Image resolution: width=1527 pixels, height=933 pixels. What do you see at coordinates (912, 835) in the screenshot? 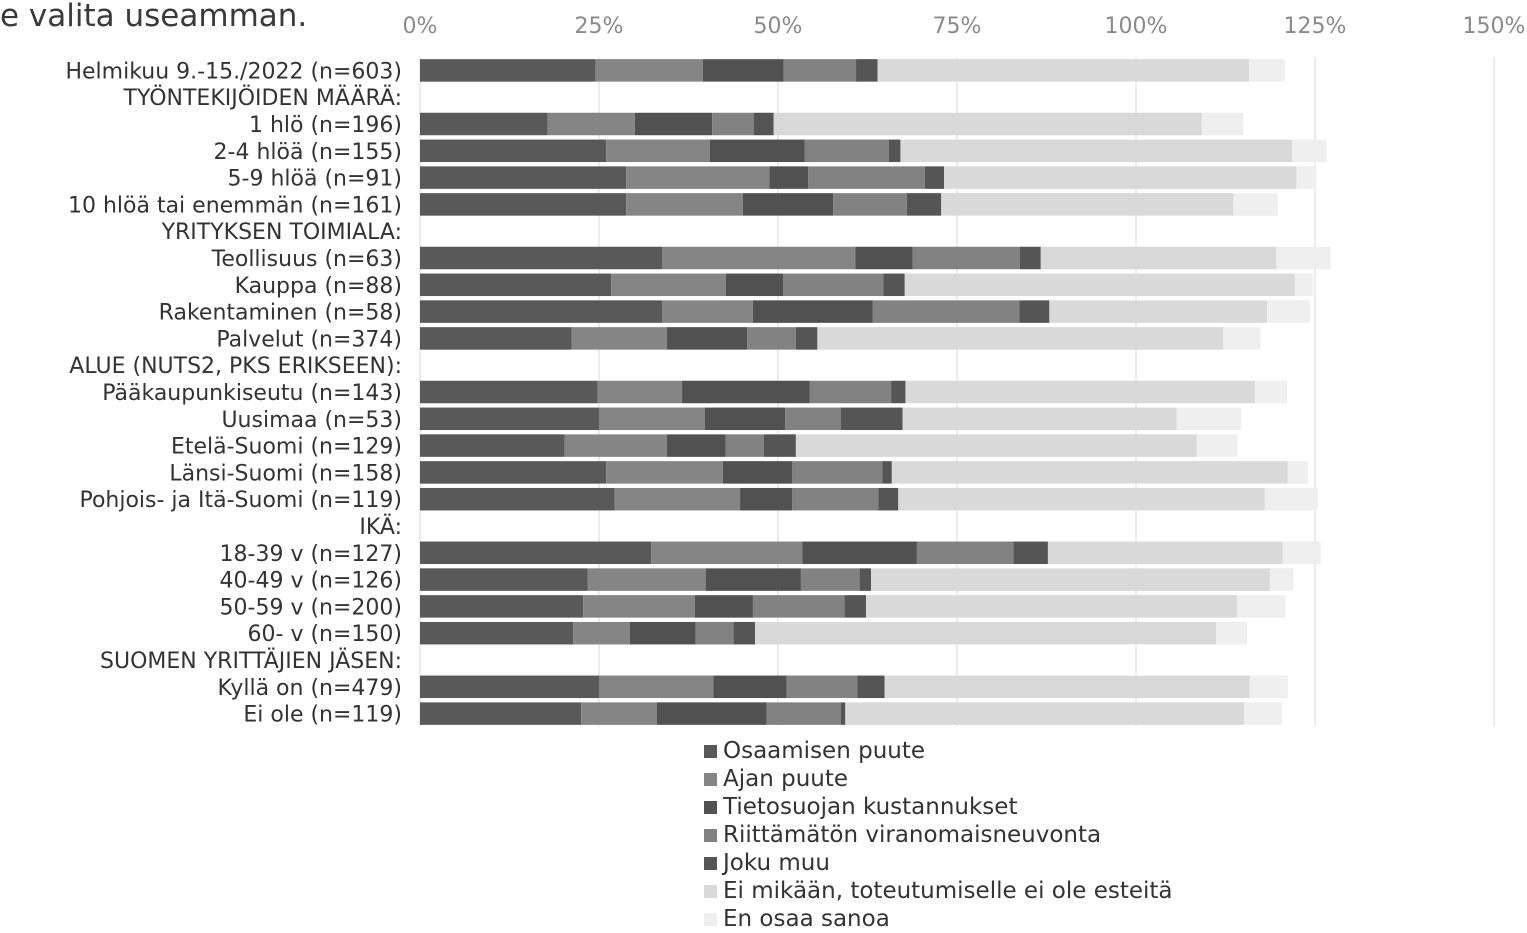
I see `legend-label: Riittämätön viranomaisneuvonta` at bounding box center [912, 835].